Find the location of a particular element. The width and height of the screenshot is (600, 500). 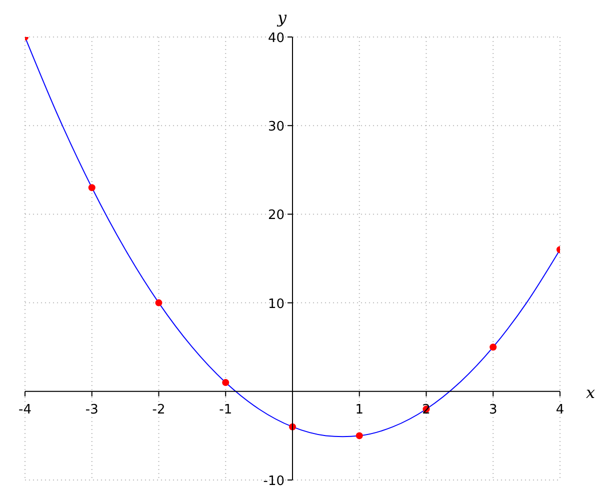

x-tick-label: 4 is located at coordinates (560, 410).